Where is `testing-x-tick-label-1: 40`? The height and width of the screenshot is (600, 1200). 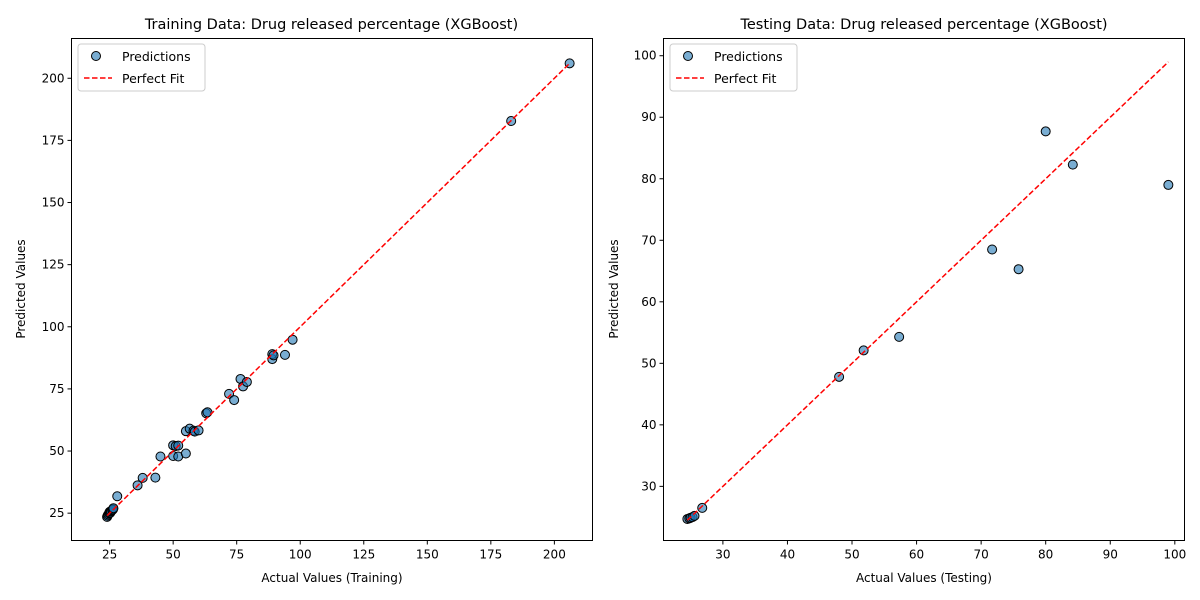
testing-x-tick-label-1: 40 is located at coordinates (787, 555).